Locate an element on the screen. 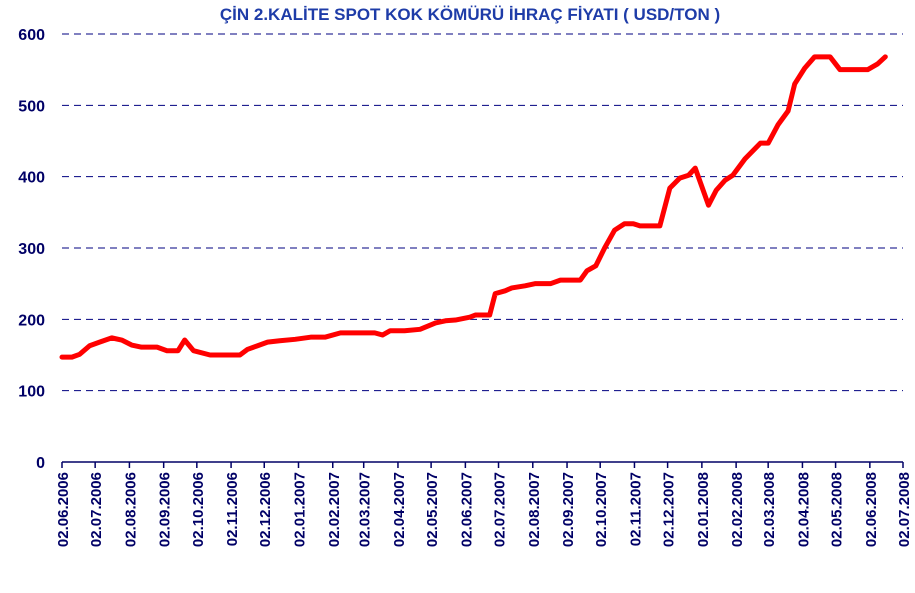  y-tick-label: 300 is located at coordinates (31, 249).